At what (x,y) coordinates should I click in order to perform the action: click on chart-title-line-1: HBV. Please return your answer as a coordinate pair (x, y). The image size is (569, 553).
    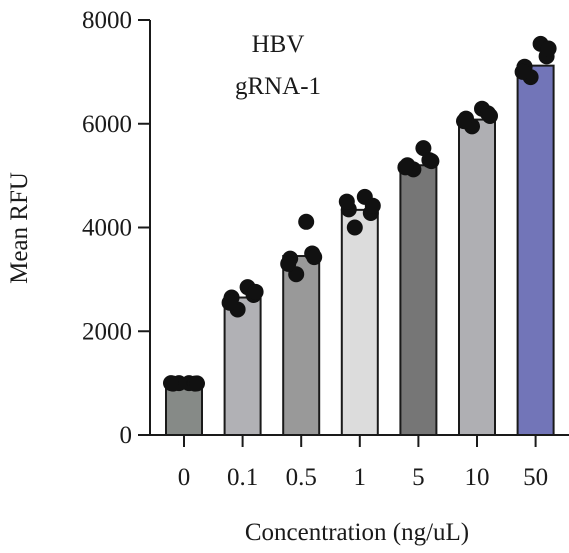
    Looking at the image, I should click on (278, 44).